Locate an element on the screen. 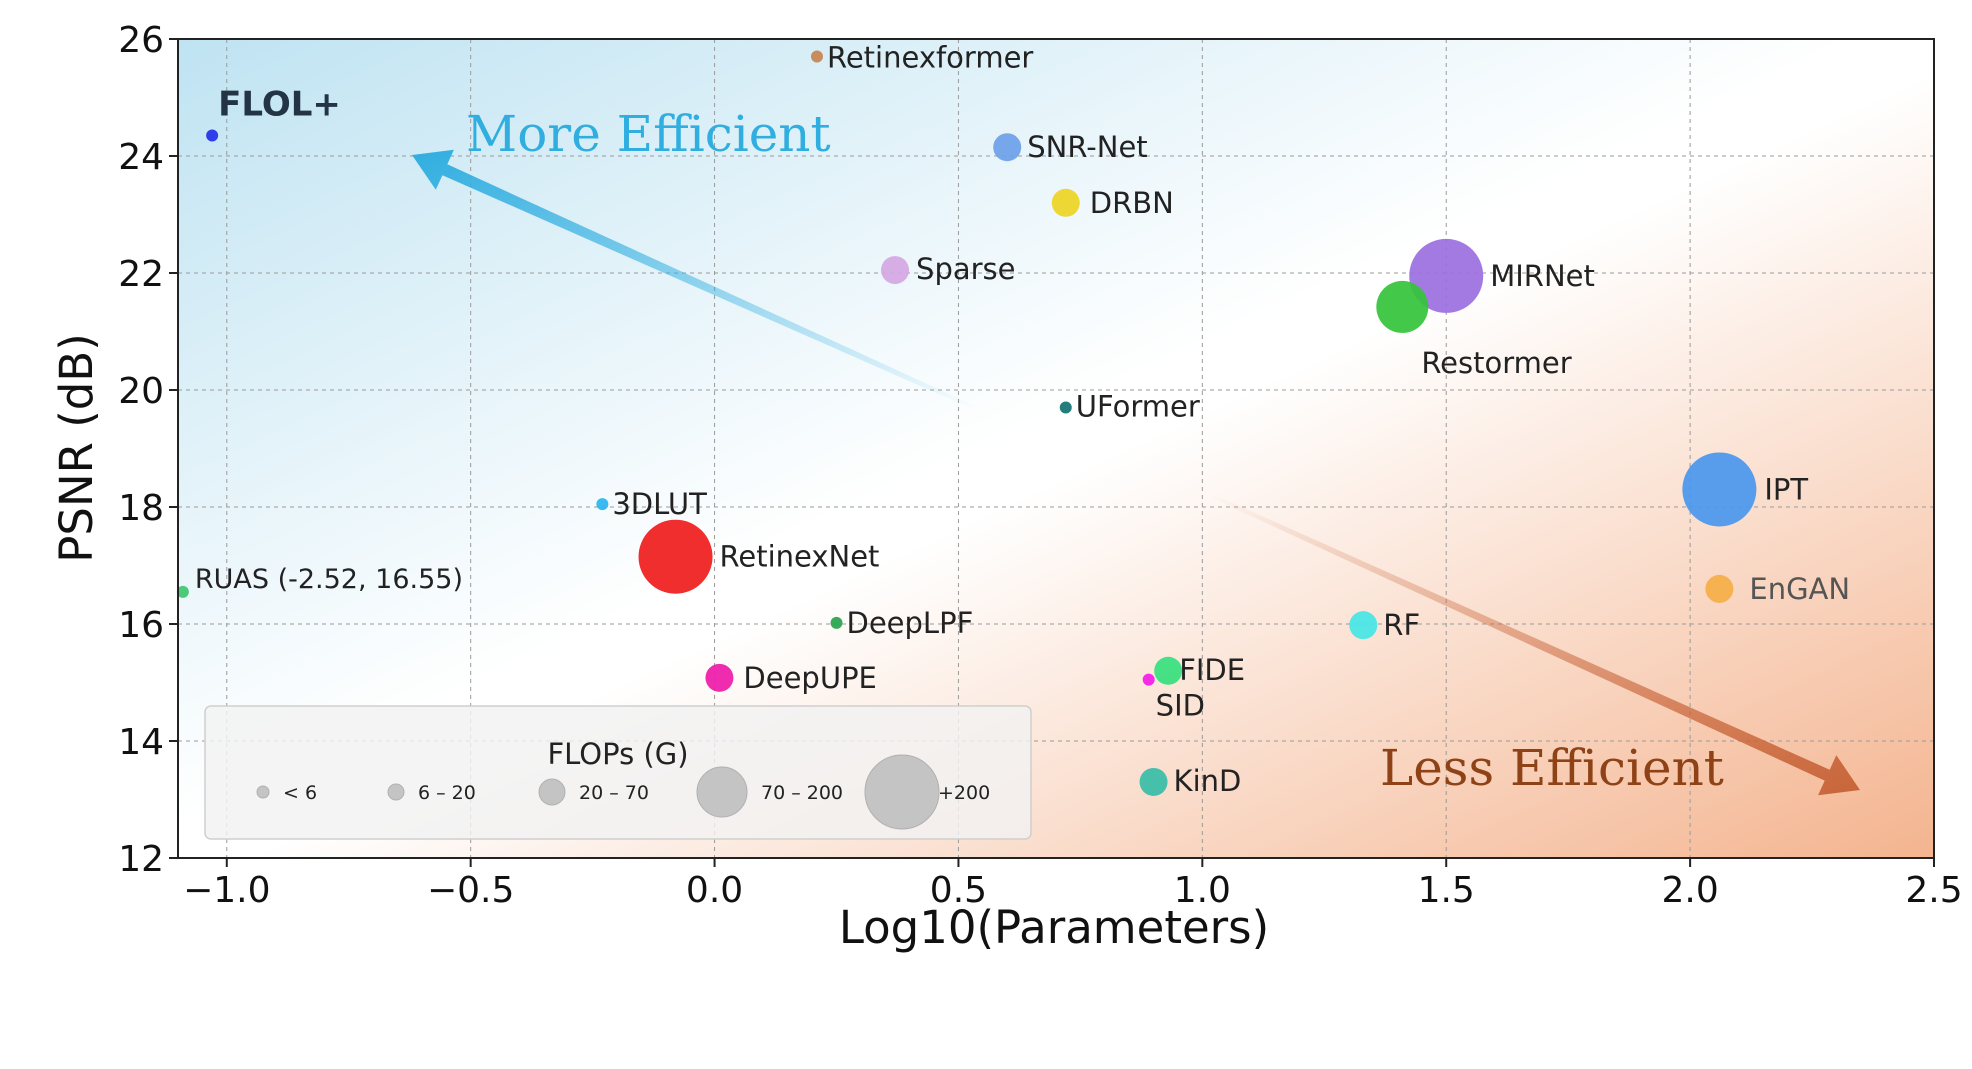  point-drbn is located at coordinates (1065, 202).